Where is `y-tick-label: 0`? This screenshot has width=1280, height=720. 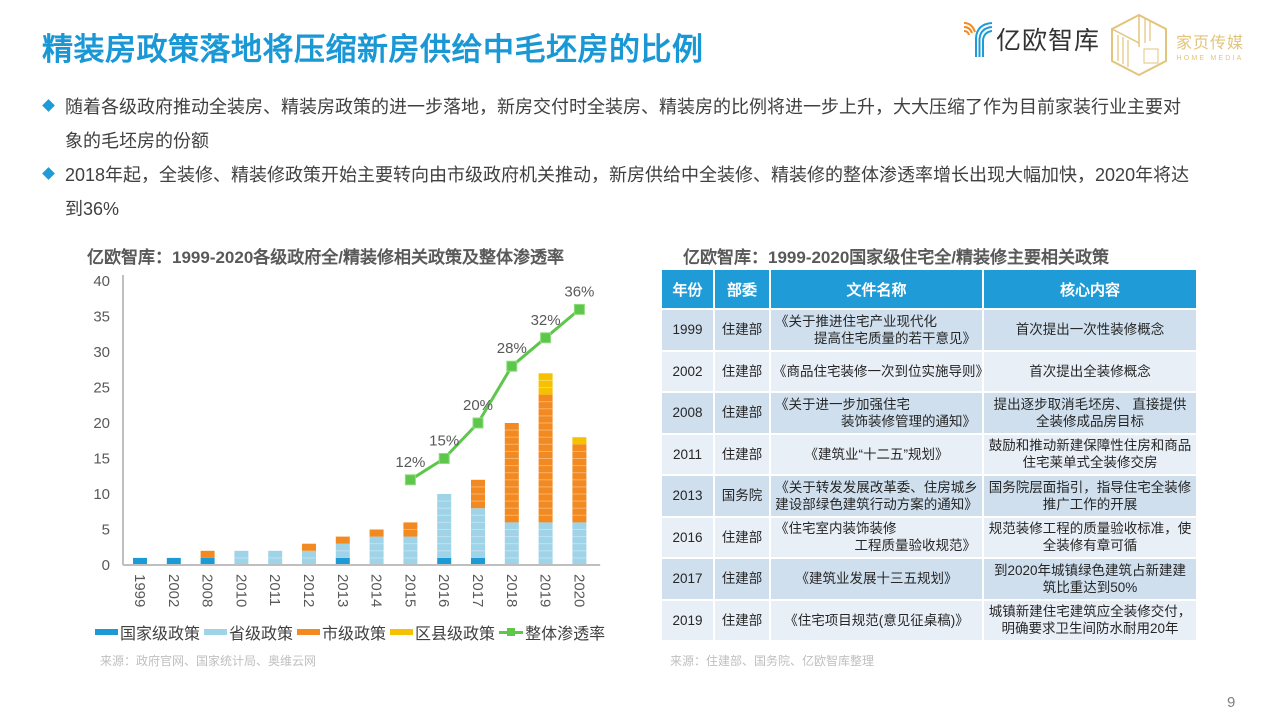 y-tick-label: 0 is located at coordinates (106, 565).